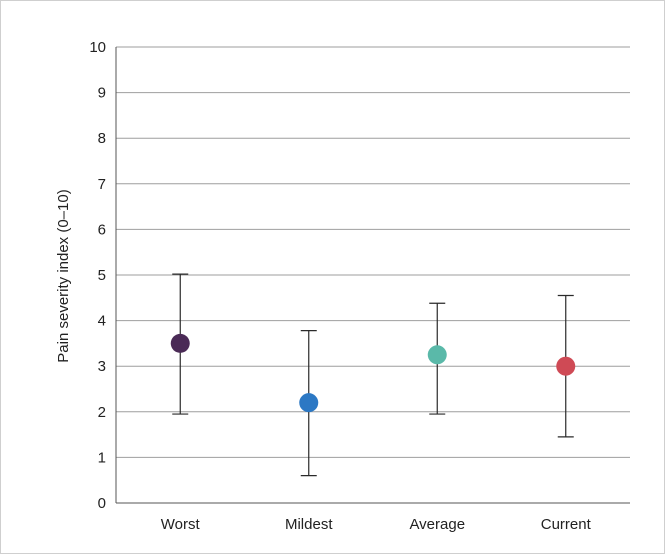 The height and width of the screenshot is (555, 665). What do you see at coordinates (102, 366) in the screenshot?
I see `y-tick-label: 3` at bounding box center [102, 366].